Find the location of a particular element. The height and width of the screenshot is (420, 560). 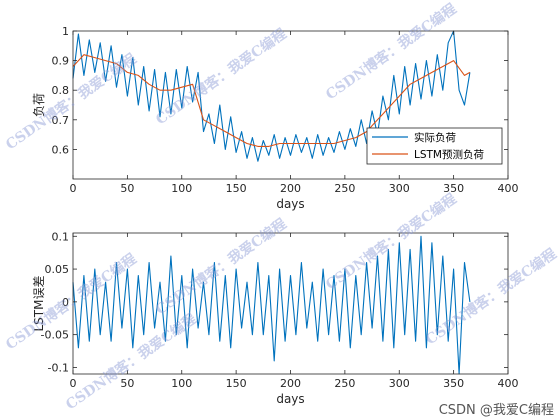

legend-label-actual: 实际负荷 is located at coordinates (435, 137).